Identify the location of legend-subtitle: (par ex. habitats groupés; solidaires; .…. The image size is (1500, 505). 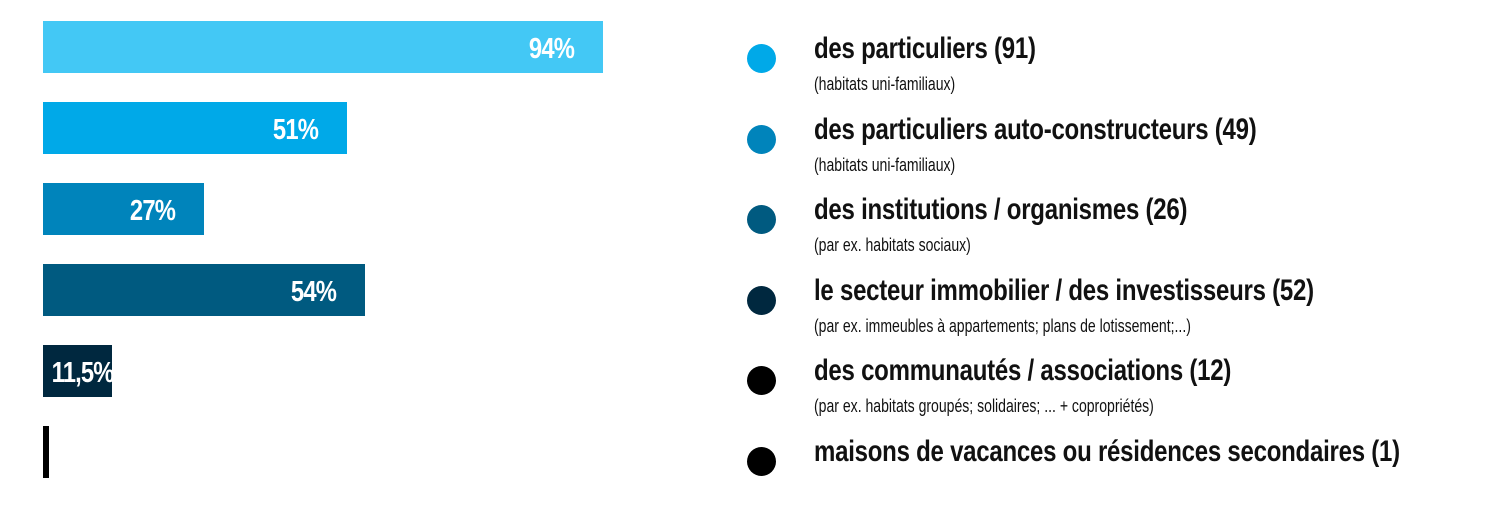
(984, 406).